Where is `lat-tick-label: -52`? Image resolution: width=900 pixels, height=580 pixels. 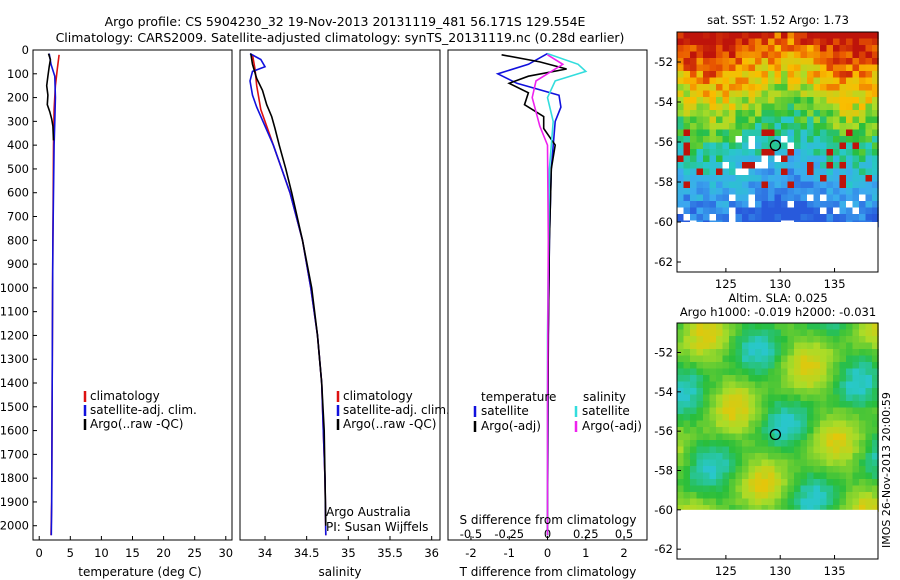
lat-tick-label: -52 is located at coordinates (663, 353).